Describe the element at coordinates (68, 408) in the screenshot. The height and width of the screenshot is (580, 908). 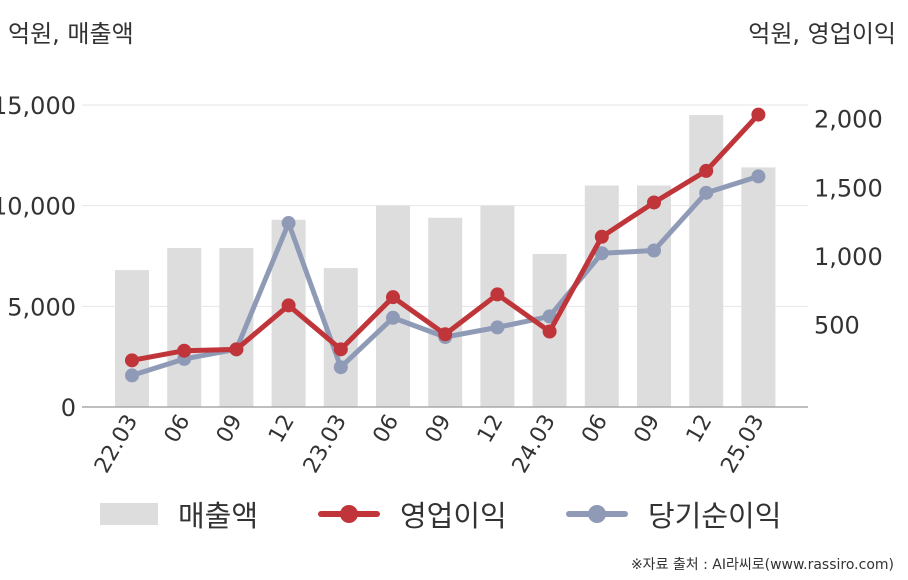
I see `left-tick-label: 0` at that location.